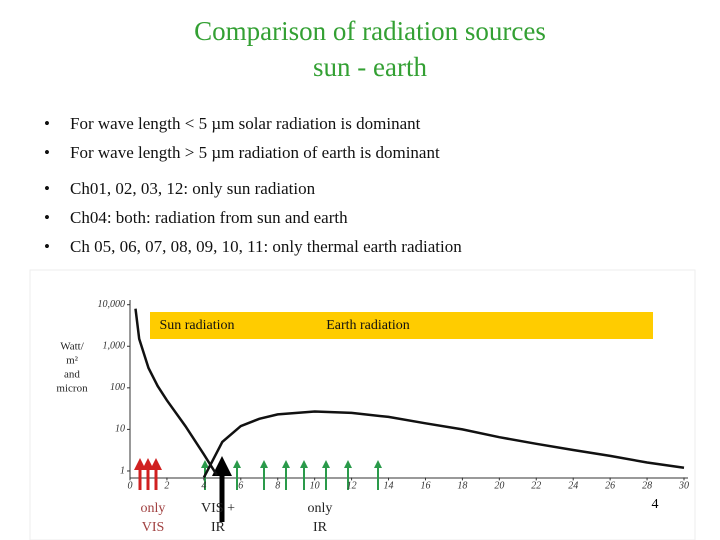  I want to click on sun-channel-arrows, so click(148, 474).